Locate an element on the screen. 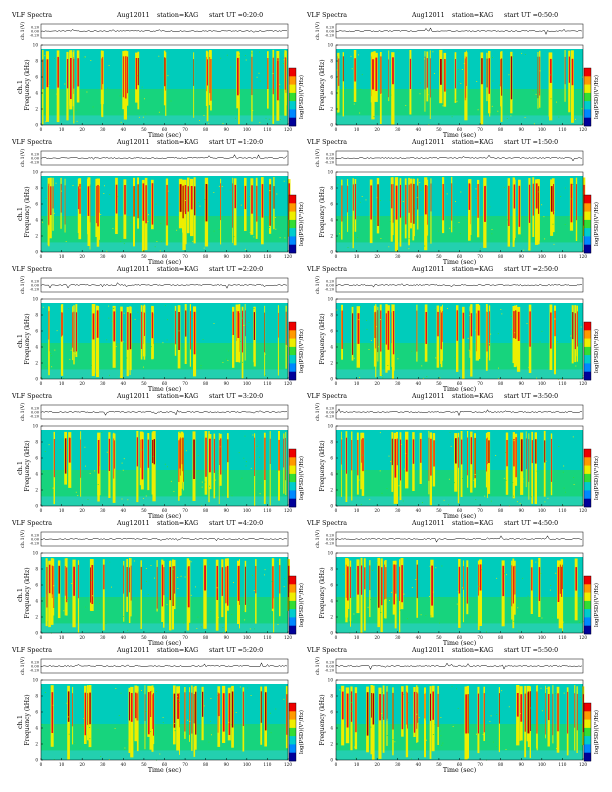 The height and width of the screenshot is (792, 612). x-tick-label: 70 is located at coordinates (185, 510).